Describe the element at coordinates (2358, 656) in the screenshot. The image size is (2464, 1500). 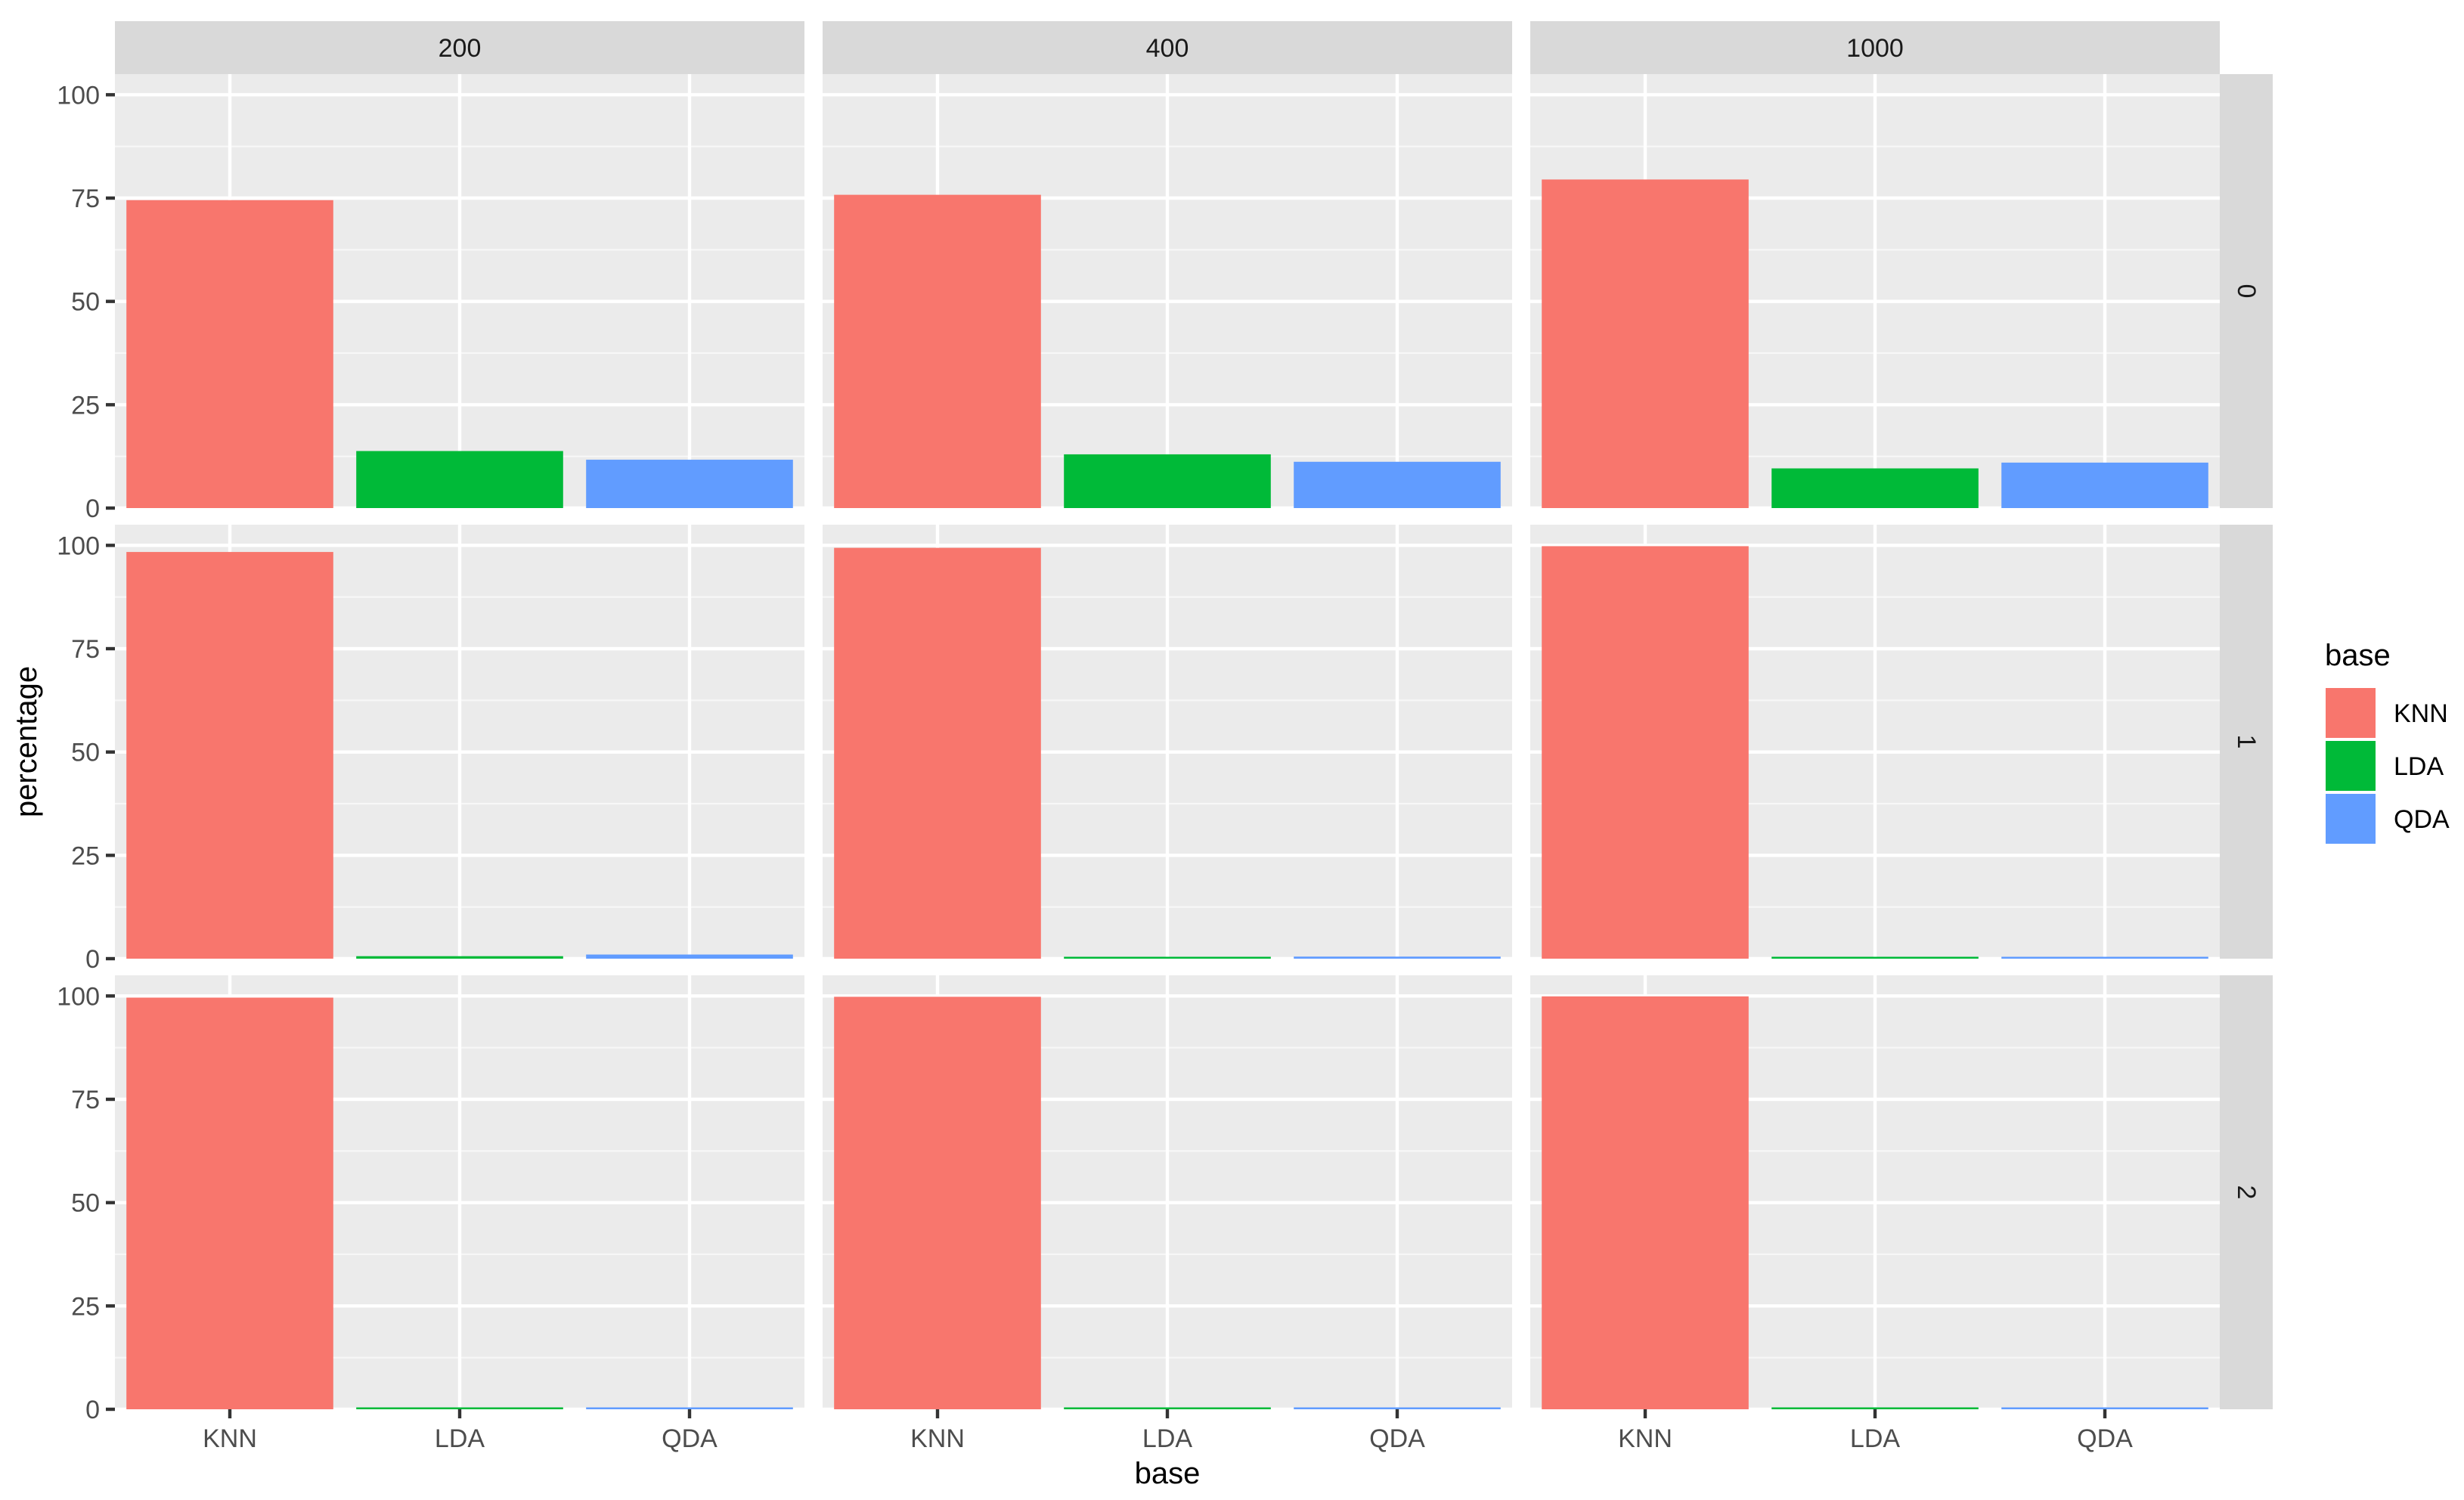
I see `legend-title: base` at that location.